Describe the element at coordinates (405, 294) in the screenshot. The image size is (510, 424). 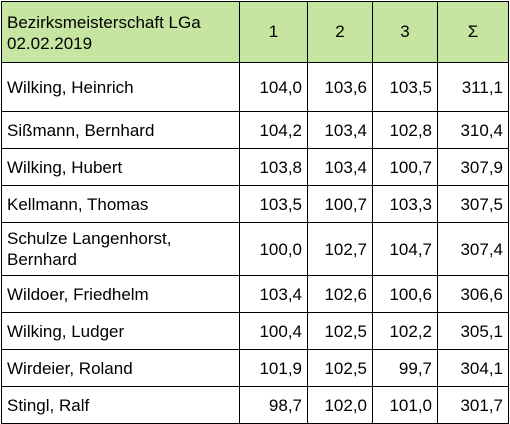
I see `round-3-score: 100,6` at that location.